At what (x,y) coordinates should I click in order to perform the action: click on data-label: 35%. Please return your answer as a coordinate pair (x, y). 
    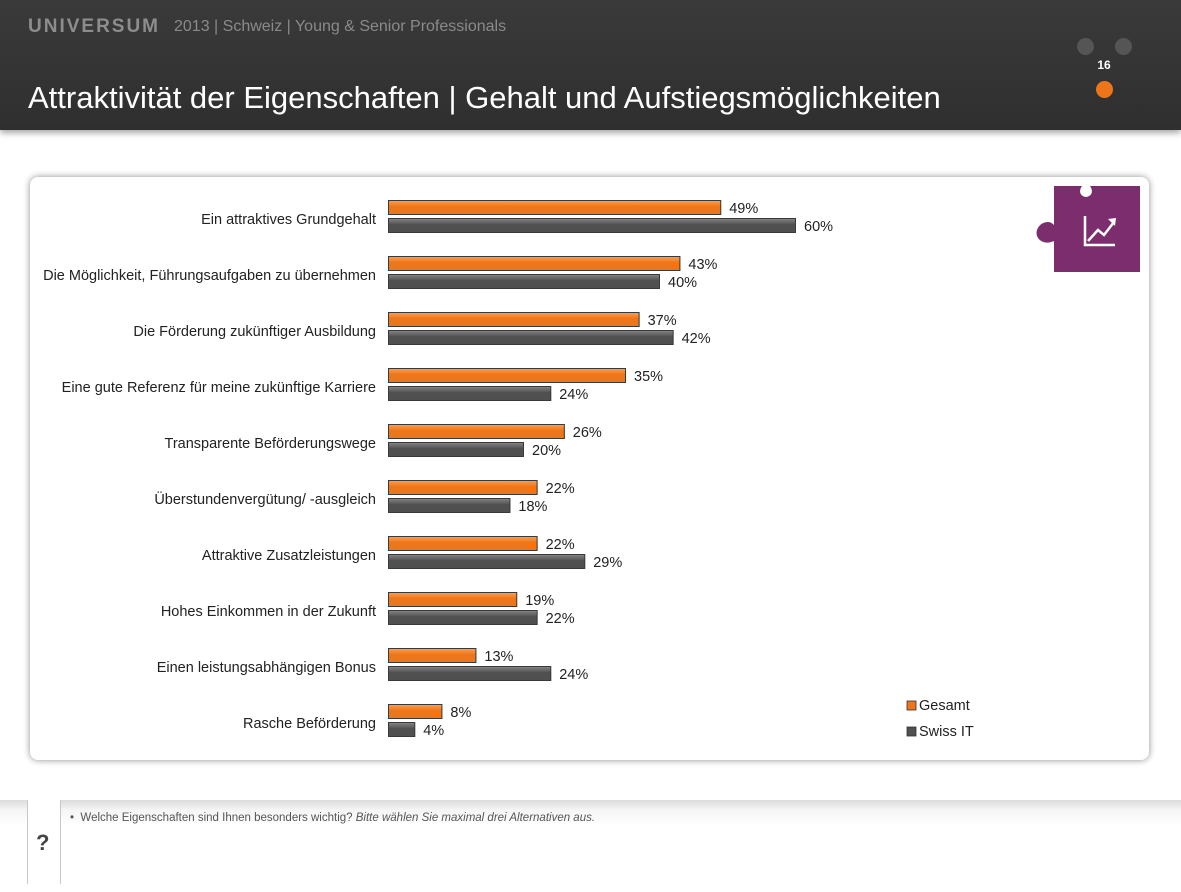
    Looking at the image, I should click on (648, 377).